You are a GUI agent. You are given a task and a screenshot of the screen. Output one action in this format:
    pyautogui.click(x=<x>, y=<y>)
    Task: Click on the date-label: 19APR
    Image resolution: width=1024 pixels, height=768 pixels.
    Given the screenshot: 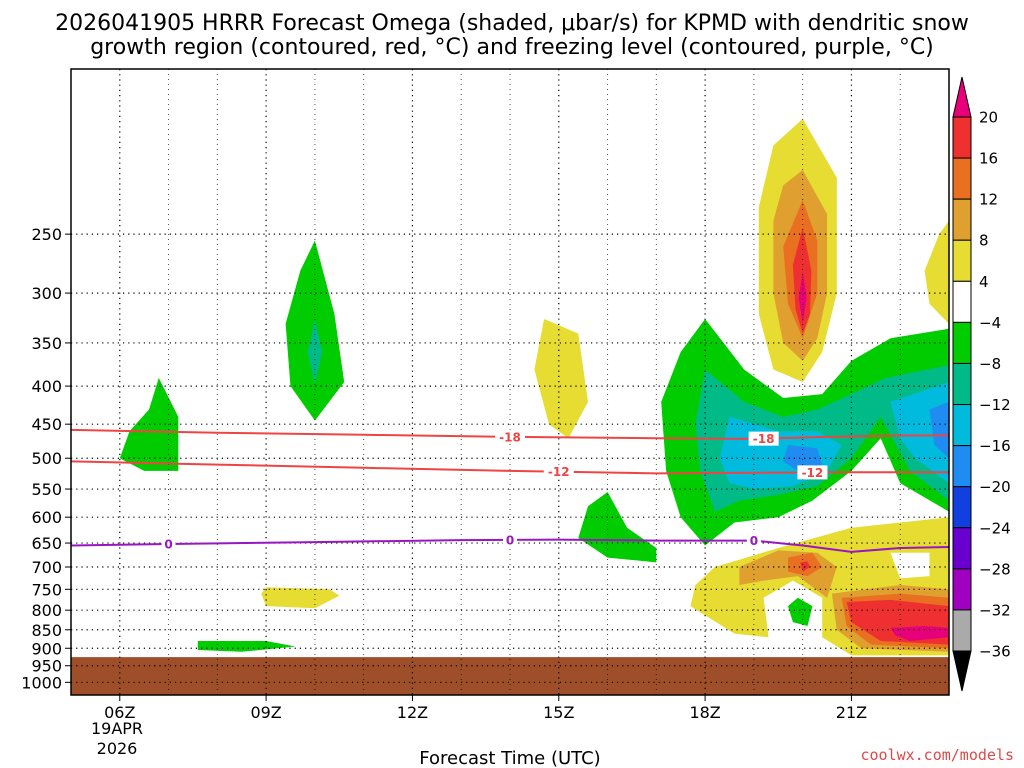 What is the action you would take?
    pyautogui.click(x=117, y=728)
    